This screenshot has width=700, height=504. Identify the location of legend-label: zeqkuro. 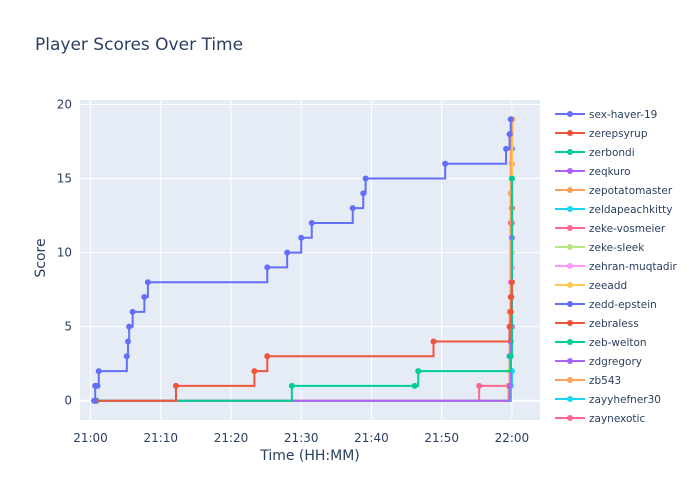
(610, 172).